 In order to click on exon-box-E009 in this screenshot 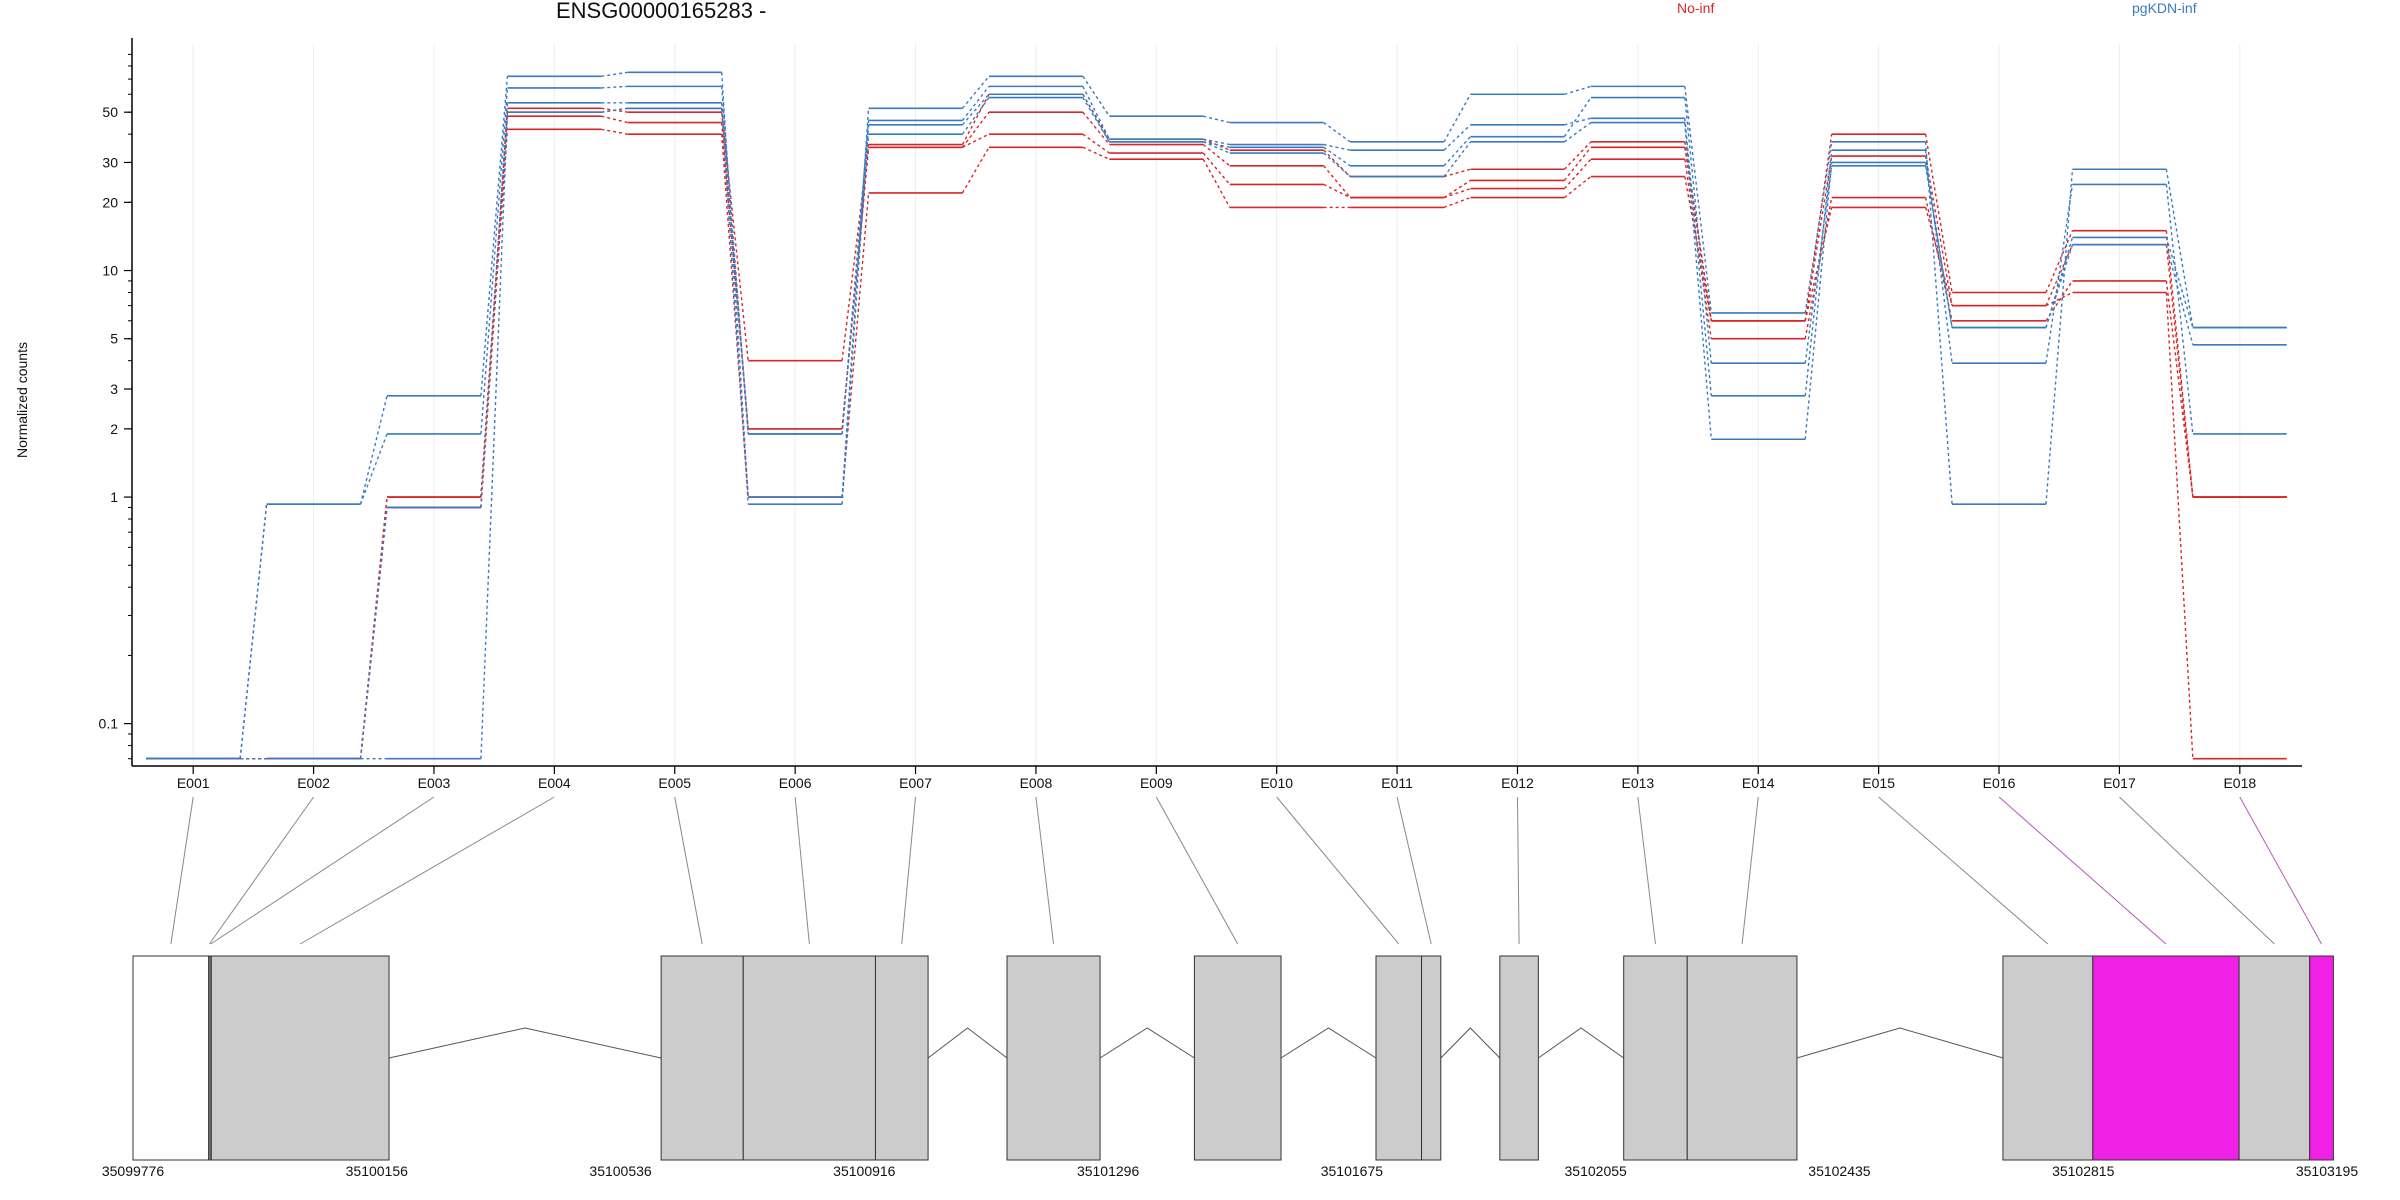, I will do `click(1237, 1058)`.